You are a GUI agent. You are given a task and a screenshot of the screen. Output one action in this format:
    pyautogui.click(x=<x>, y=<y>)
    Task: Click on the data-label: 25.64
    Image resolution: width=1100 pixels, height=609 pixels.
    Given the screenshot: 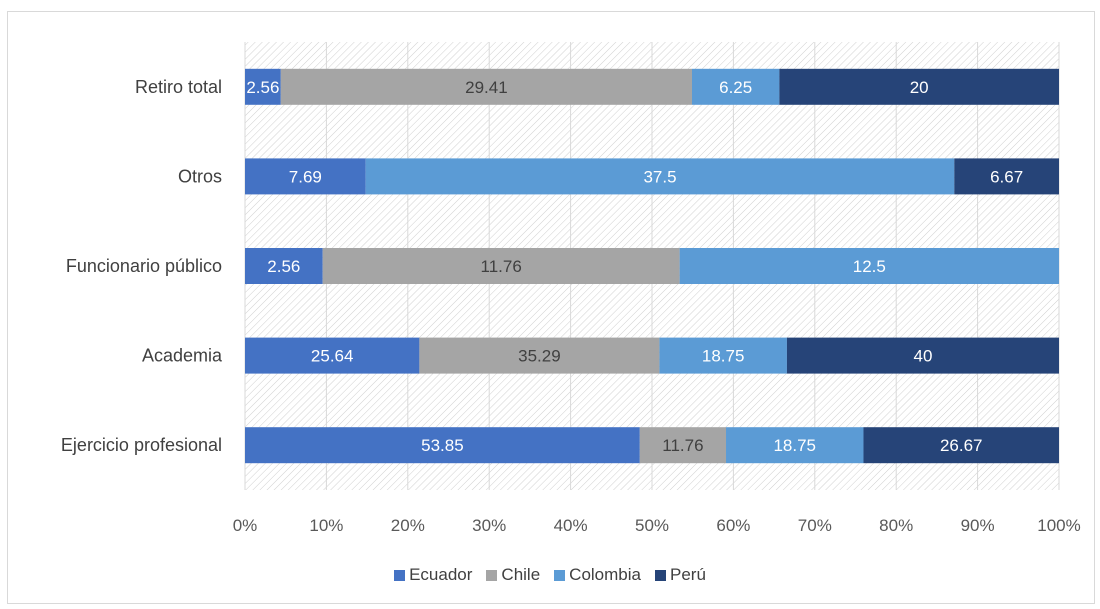 What is the action you would take?
    pyautogui.click(x=332, y=356)
    